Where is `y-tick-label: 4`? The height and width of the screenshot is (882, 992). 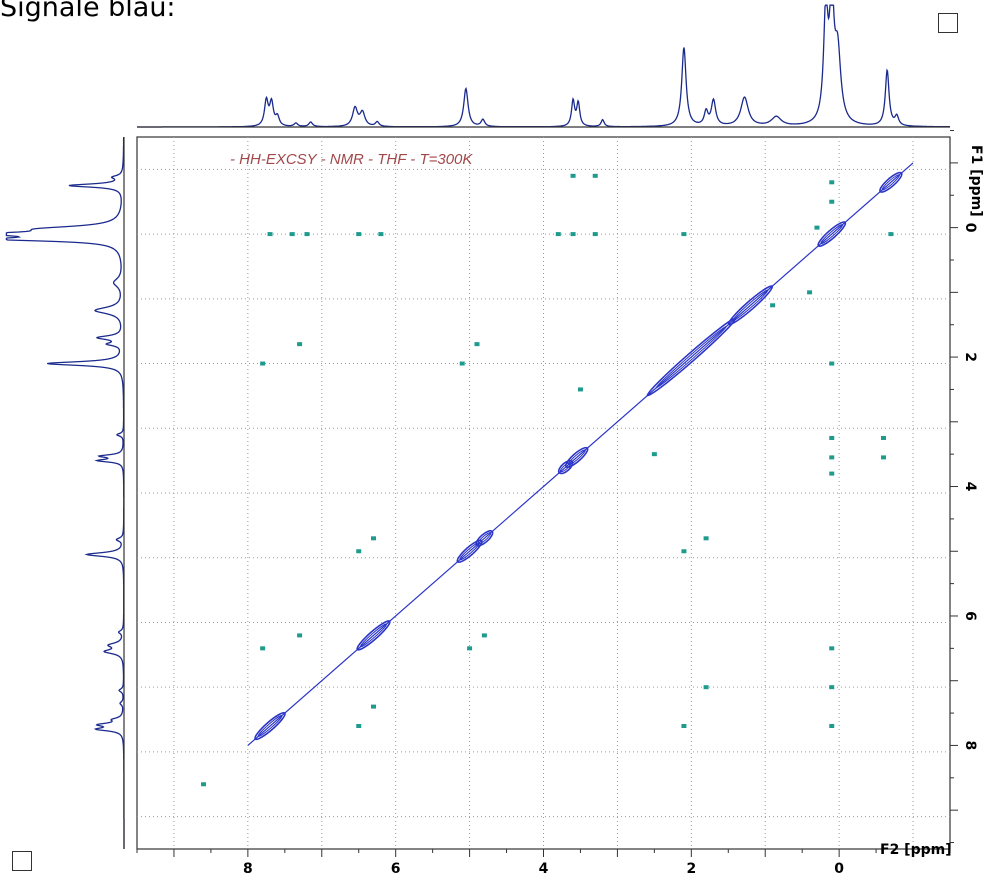
y-tick-label: 4 is located at coordinates (970, 487).